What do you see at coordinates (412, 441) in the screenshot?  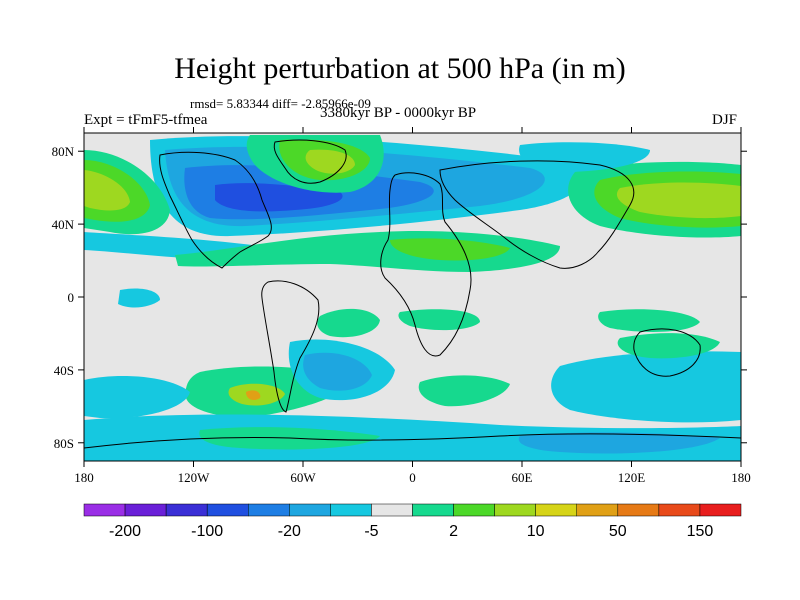 I see `coast-antarctica` at bounding box center [412, 441].